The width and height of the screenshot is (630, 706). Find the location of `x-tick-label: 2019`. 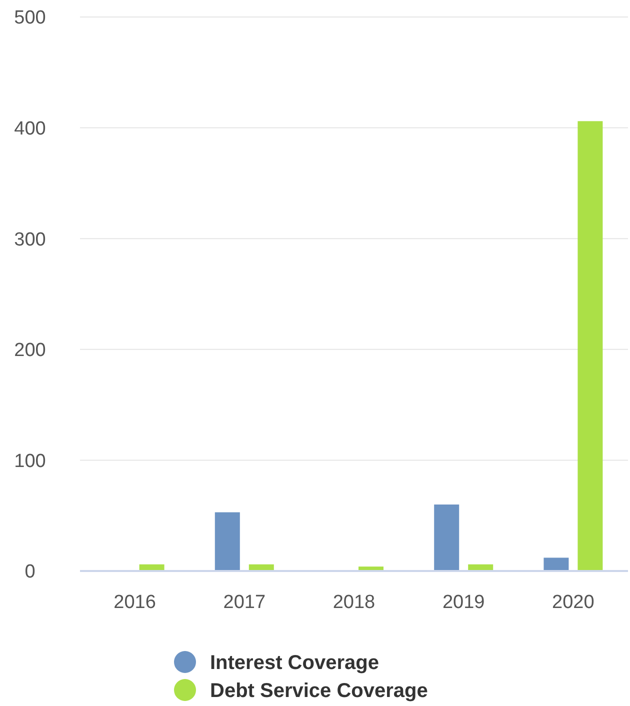

x-tick-label: 2019 is located at coordinates (463, 602).